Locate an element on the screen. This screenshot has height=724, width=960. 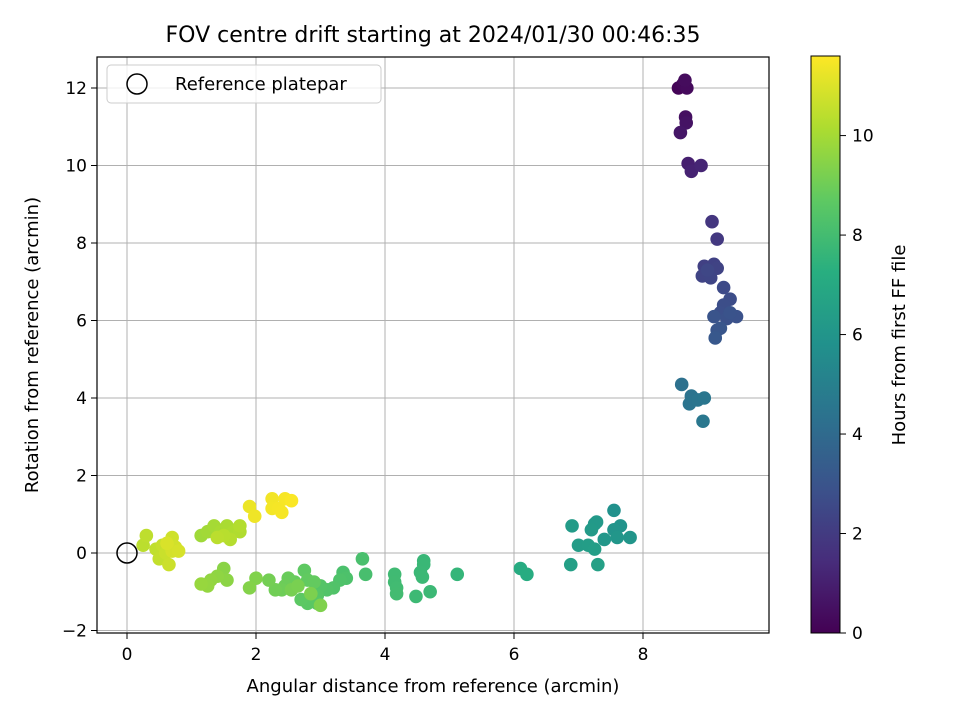
y-tick-label: 4 is located at coordinates (81, 399).